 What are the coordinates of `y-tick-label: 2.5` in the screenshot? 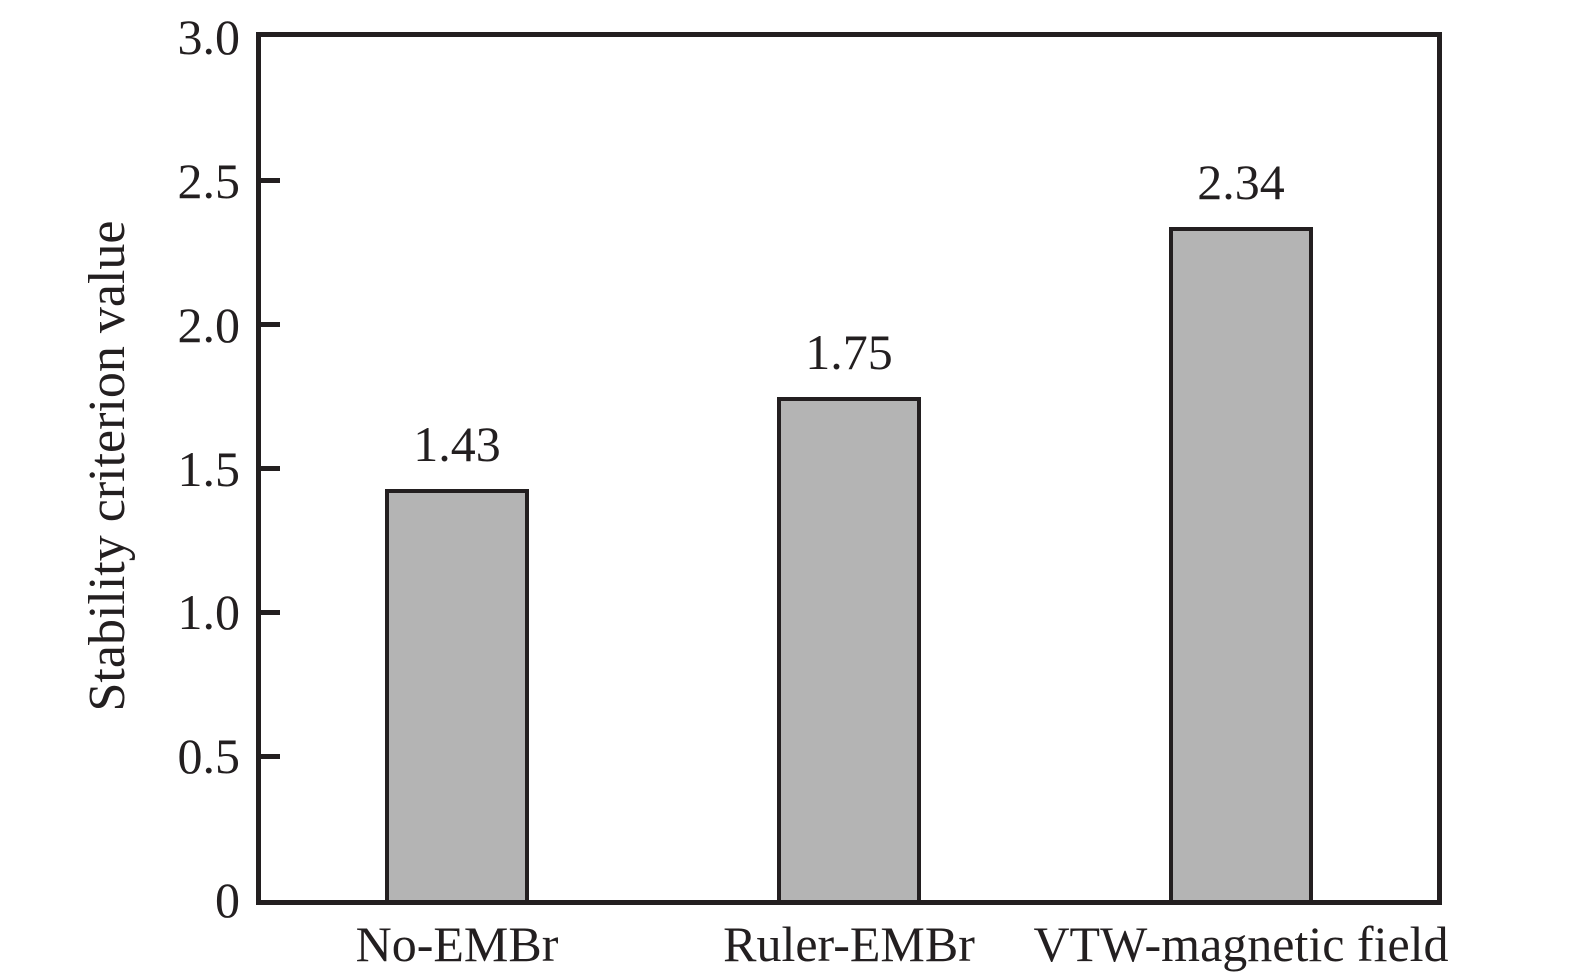 It's located at (209, 180).